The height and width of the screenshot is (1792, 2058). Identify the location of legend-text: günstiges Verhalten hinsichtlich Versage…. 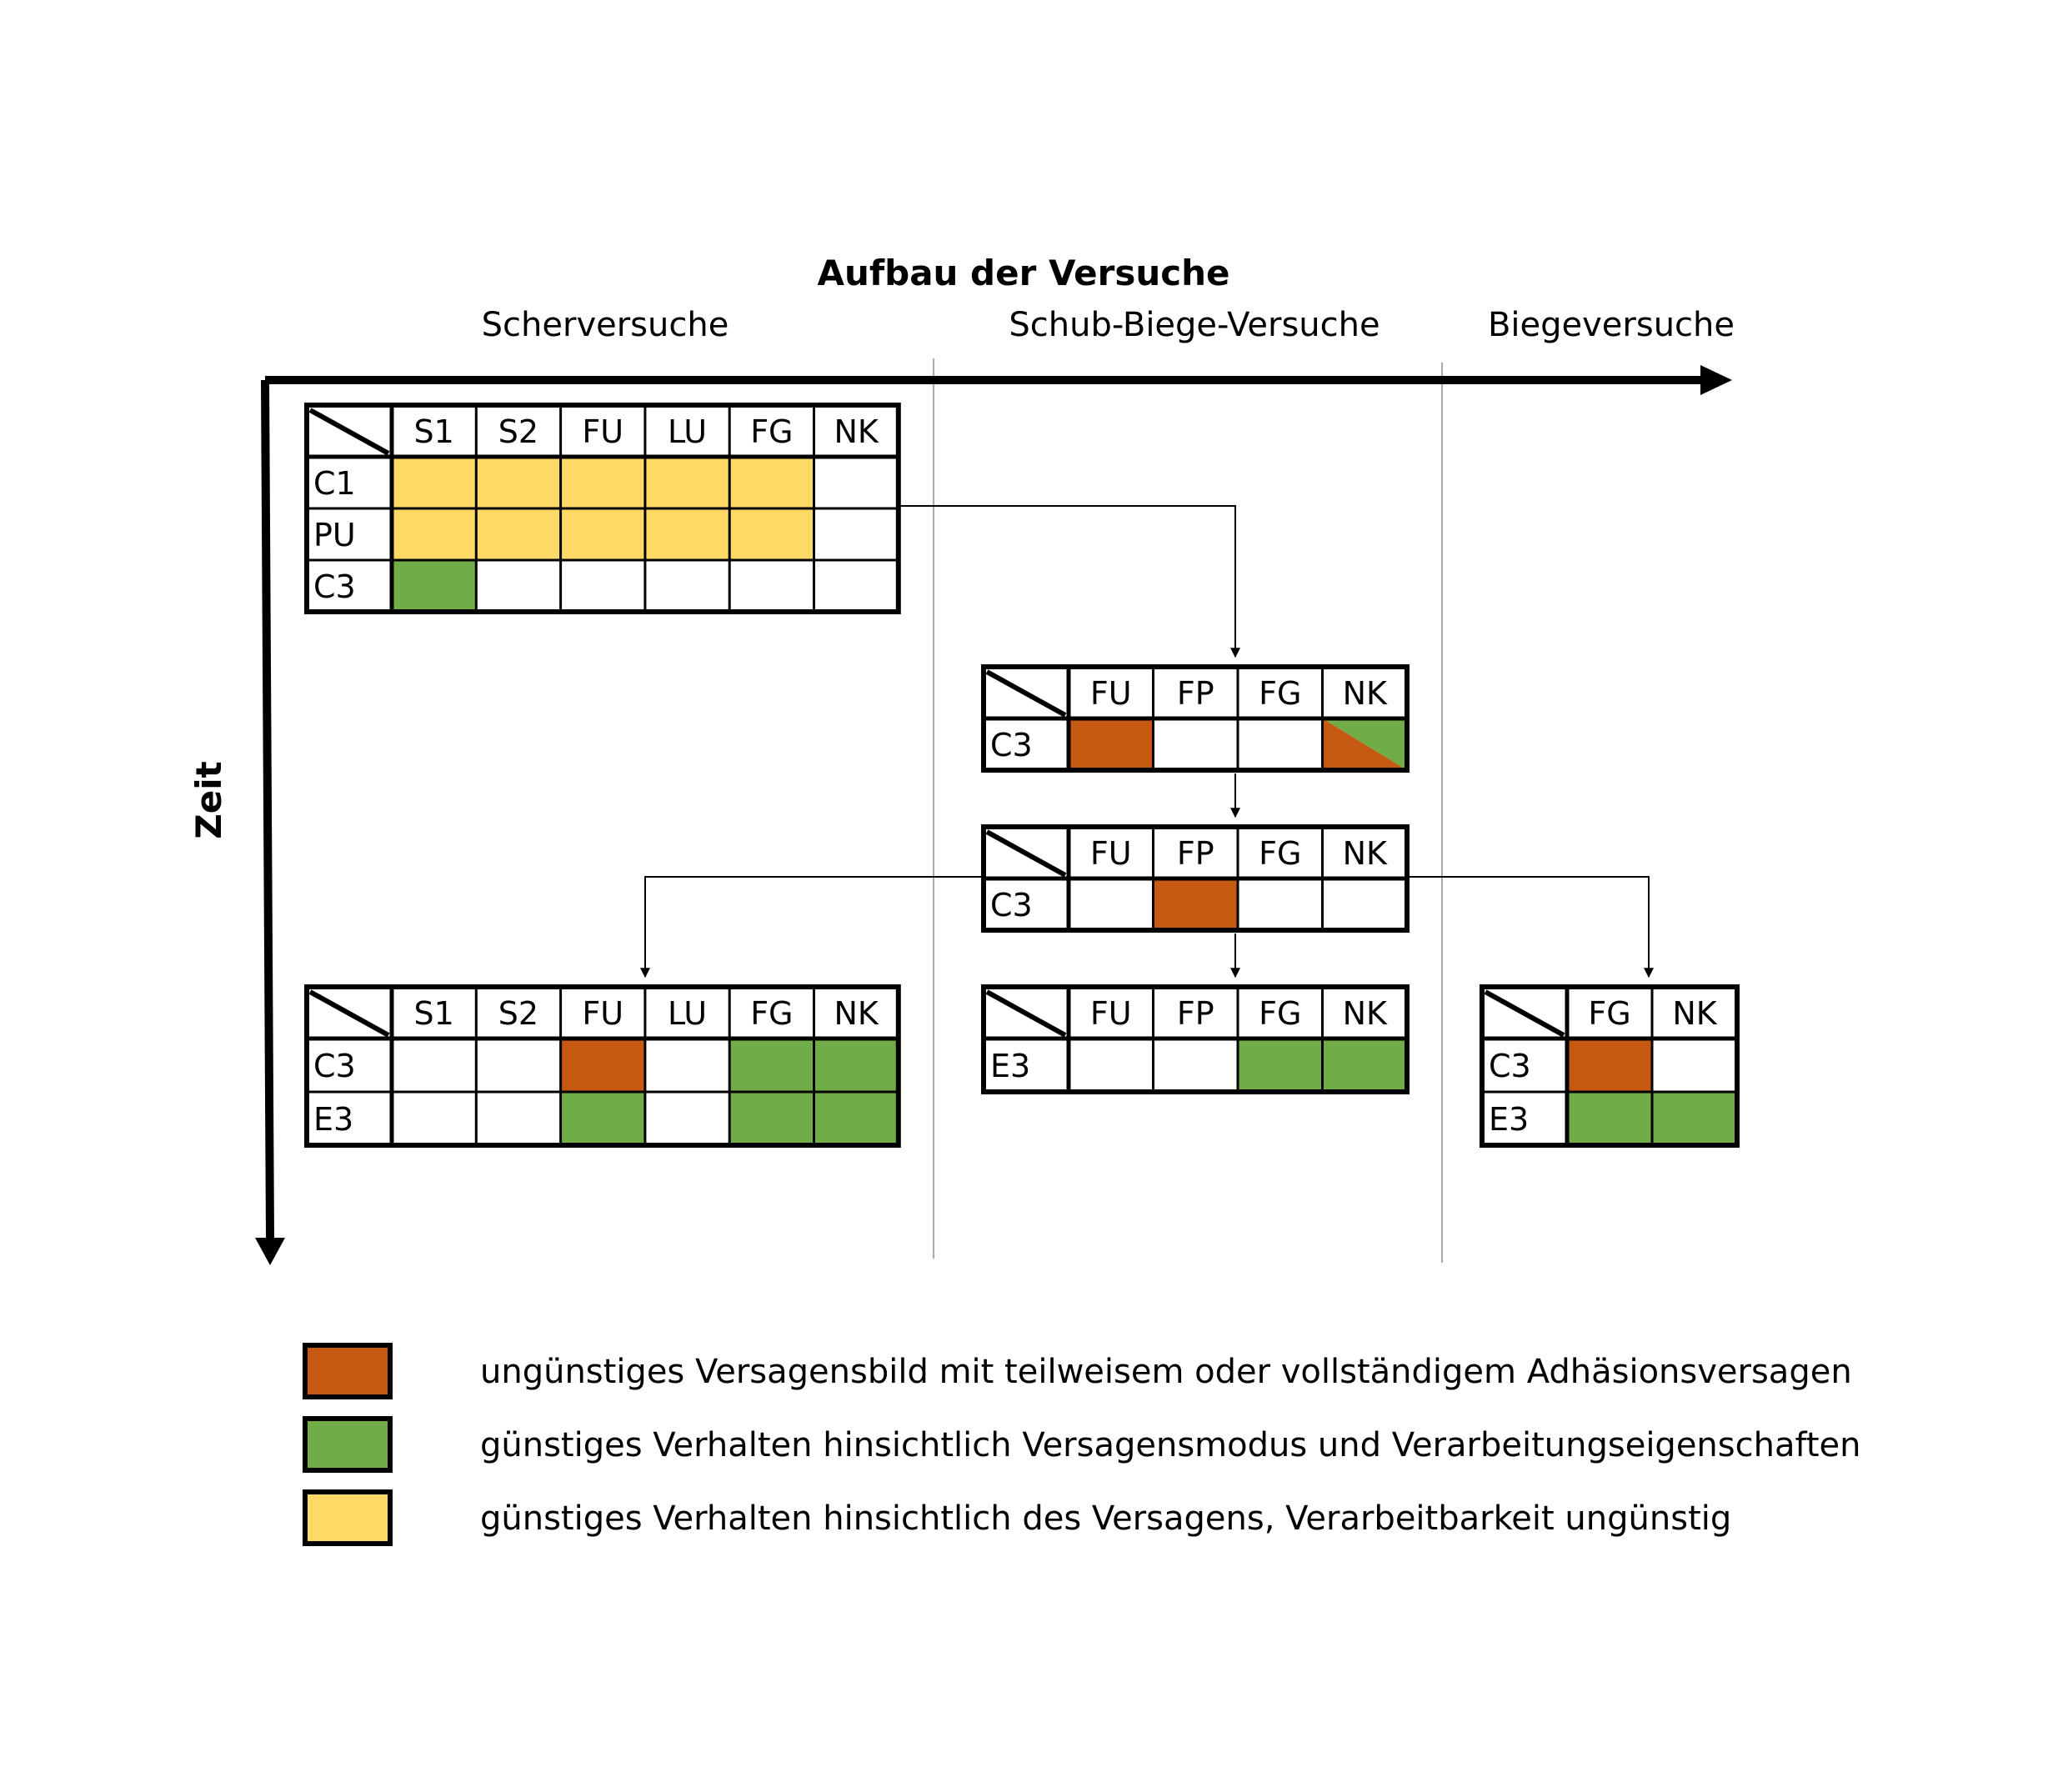
(1170, 1445).